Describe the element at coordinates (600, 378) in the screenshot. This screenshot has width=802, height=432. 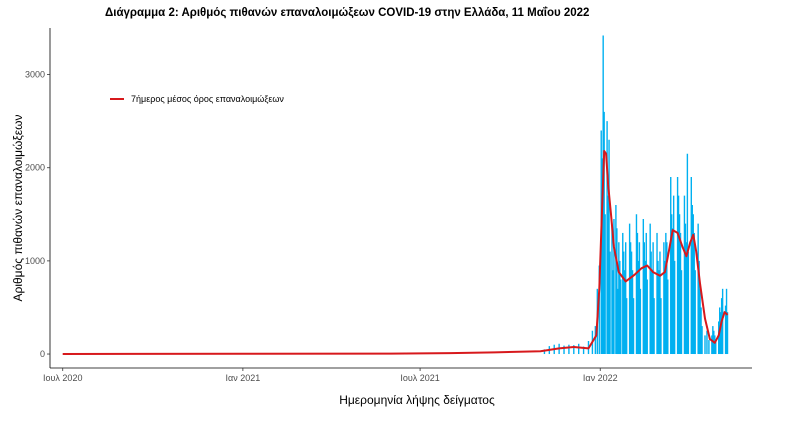
I see `x-tick-label: Ιαν 2022` at that location.